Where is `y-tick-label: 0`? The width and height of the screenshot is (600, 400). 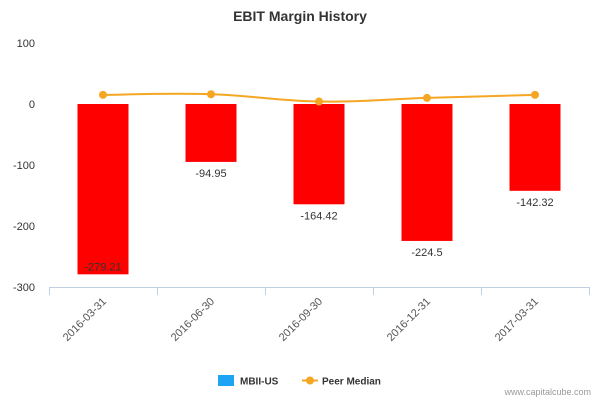
y-tick-label: 0 is located at coordinates (32, 105).